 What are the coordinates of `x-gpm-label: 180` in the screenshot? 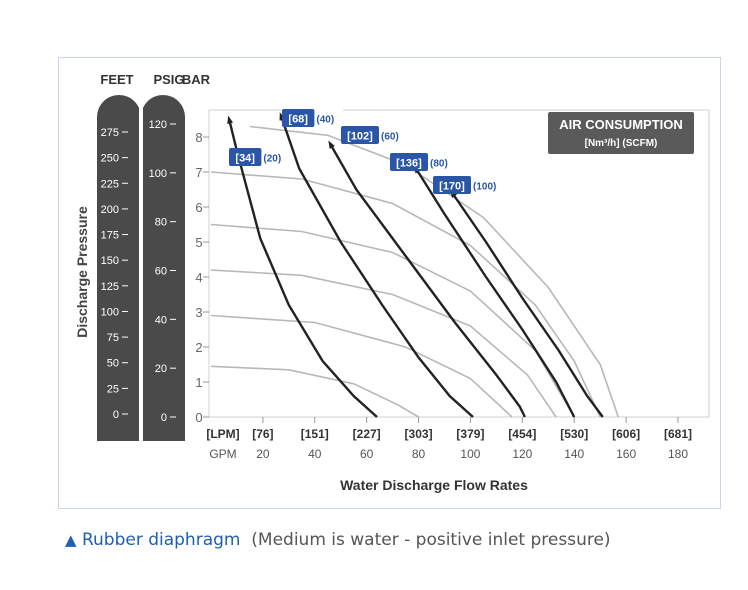 It's located at (678, 454).